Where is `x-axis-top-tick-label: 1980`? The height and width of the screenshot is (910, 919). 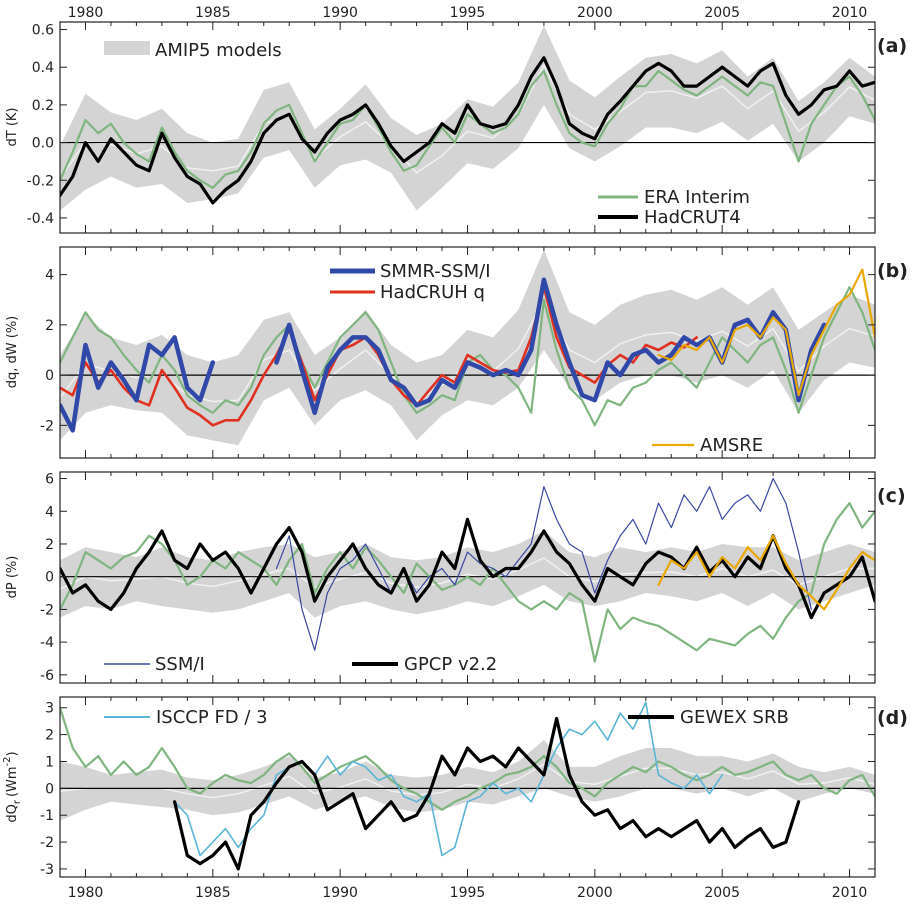 x-axis-top-tick-label: 1980 is located at coordinates (86, 13).